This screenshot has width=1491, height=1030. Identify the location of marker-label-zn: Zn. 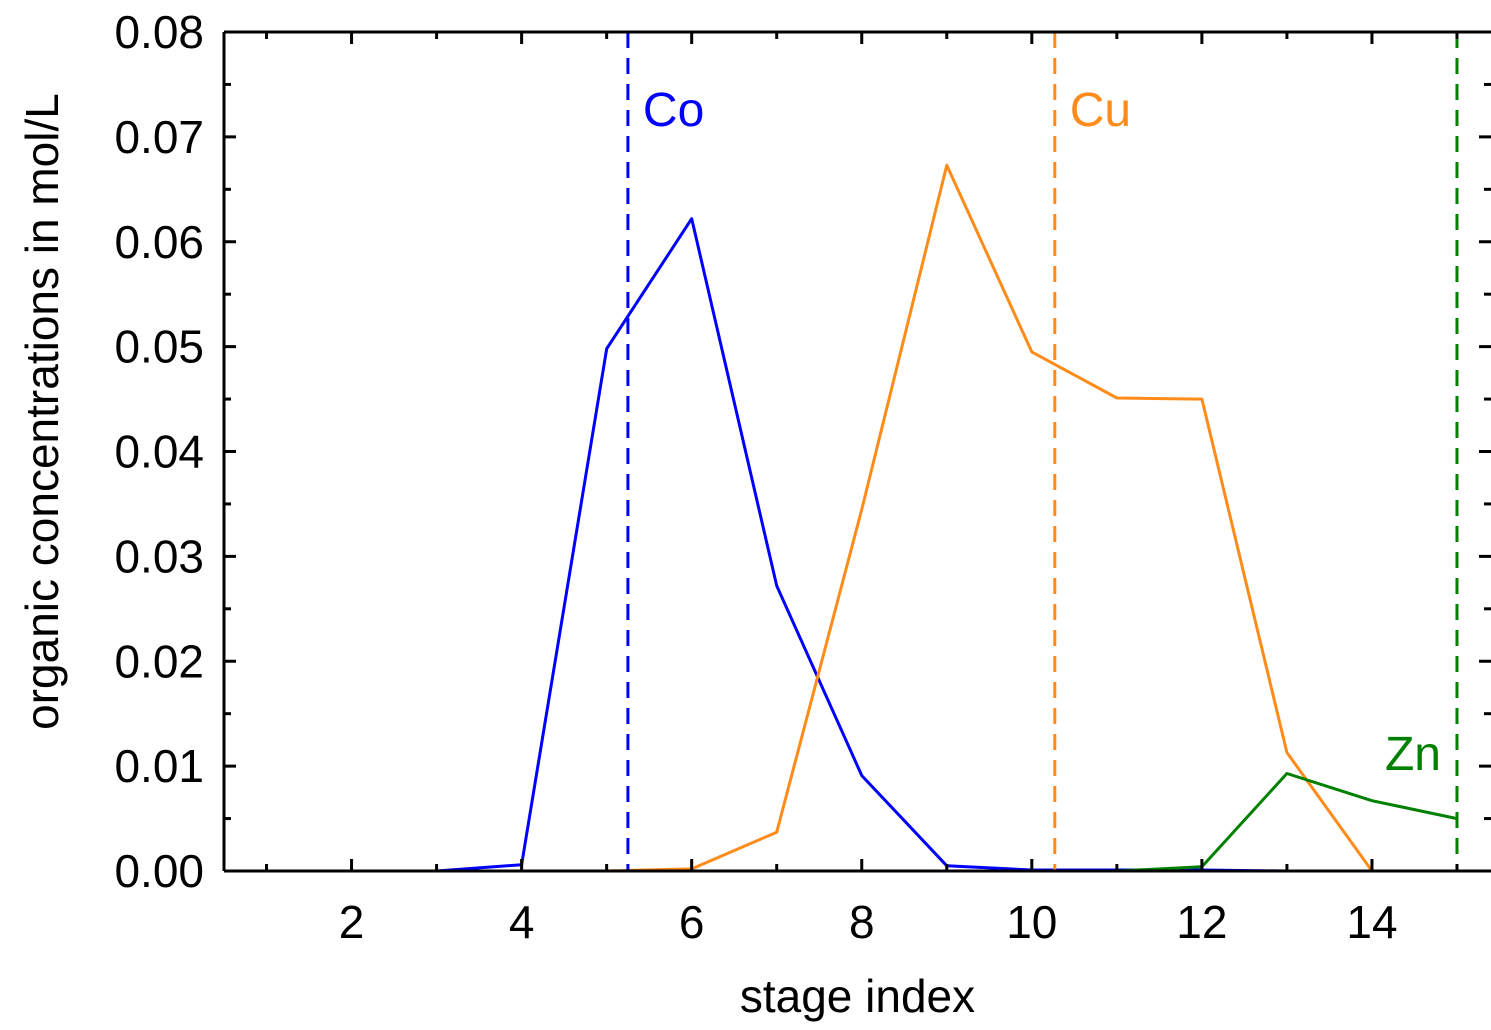
(1413, 754).